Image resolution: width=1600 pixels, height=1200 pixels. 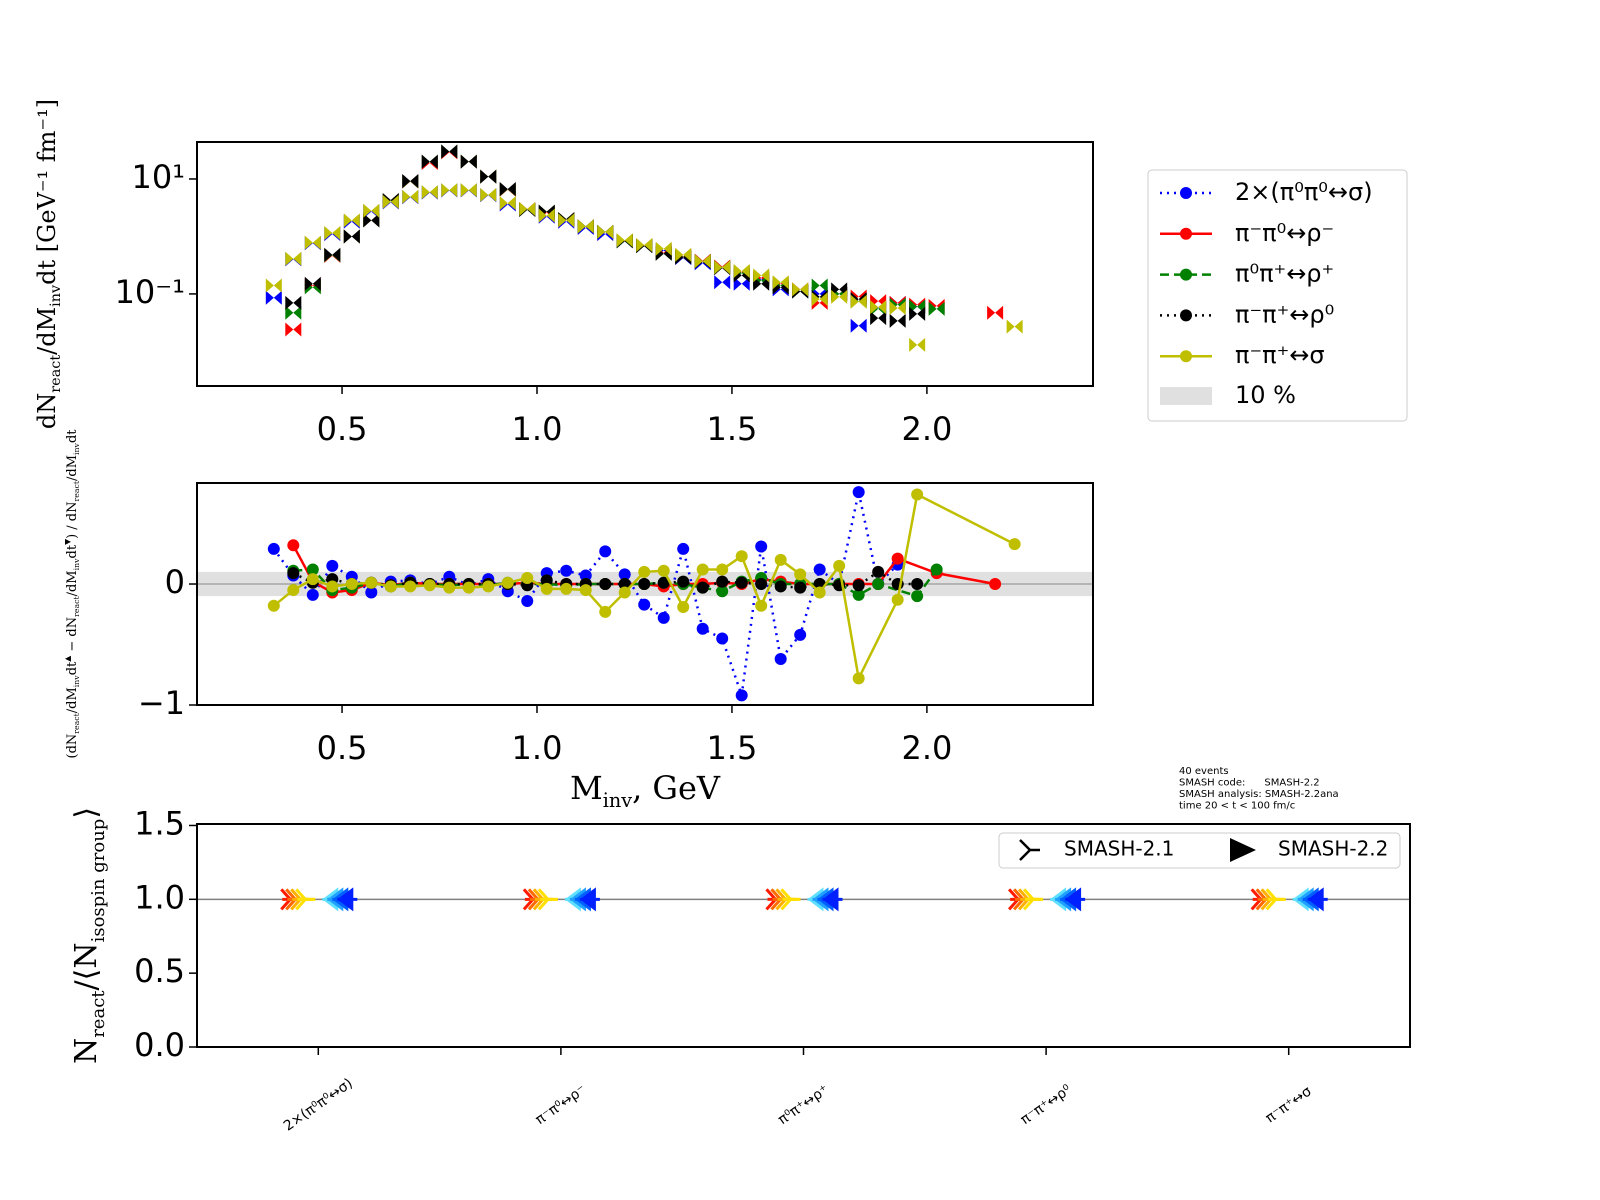 What do you see at coordinates (318, 1104) in the screenshot?
I see `x-tick-label: 2×(π⁰π⁰↔σ)` at bounding box center [318, 1104].